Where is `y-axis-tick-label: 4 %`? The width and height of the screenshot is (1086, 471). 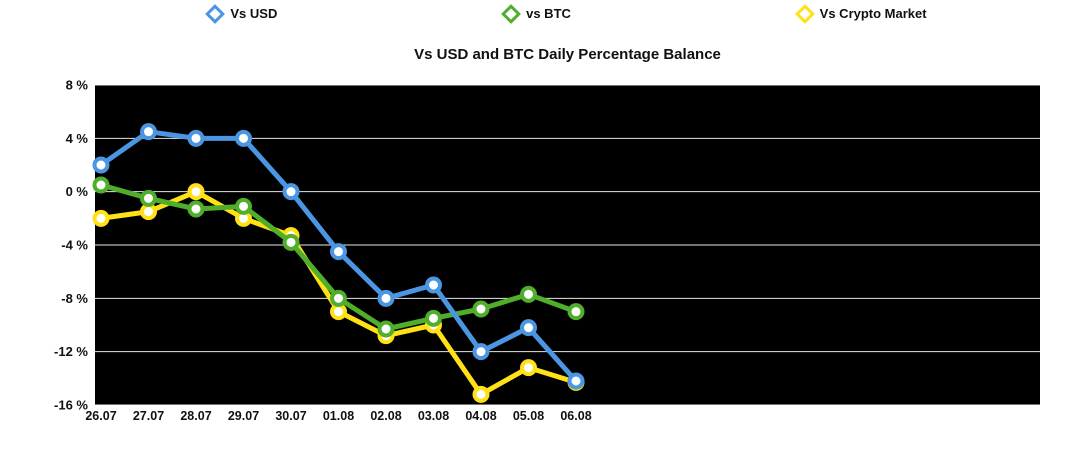
y-axis-tick-label: 4 % is located at coordinates (77, 138).